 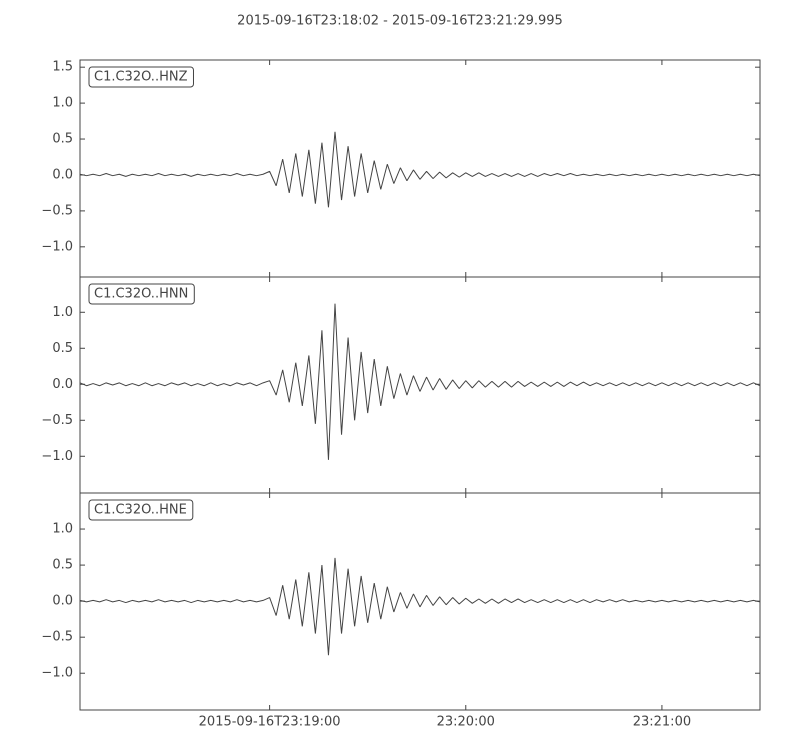 I want to click on x-tick-label: 2015-09-16T23:19:00, so click(x=270, y=722).